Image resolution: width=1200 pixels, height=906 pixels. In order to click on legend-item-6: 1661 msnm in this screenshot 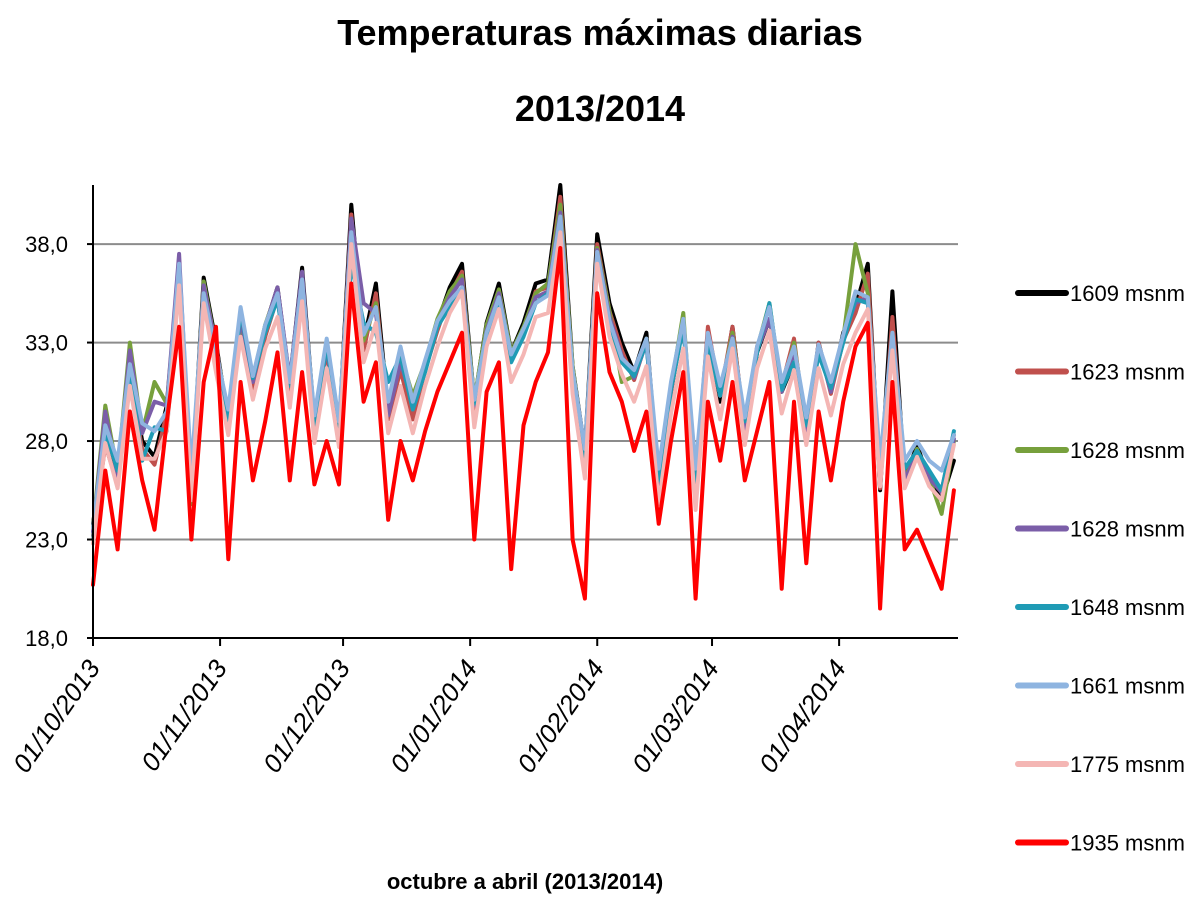, I will do `click(1100, 686)`.